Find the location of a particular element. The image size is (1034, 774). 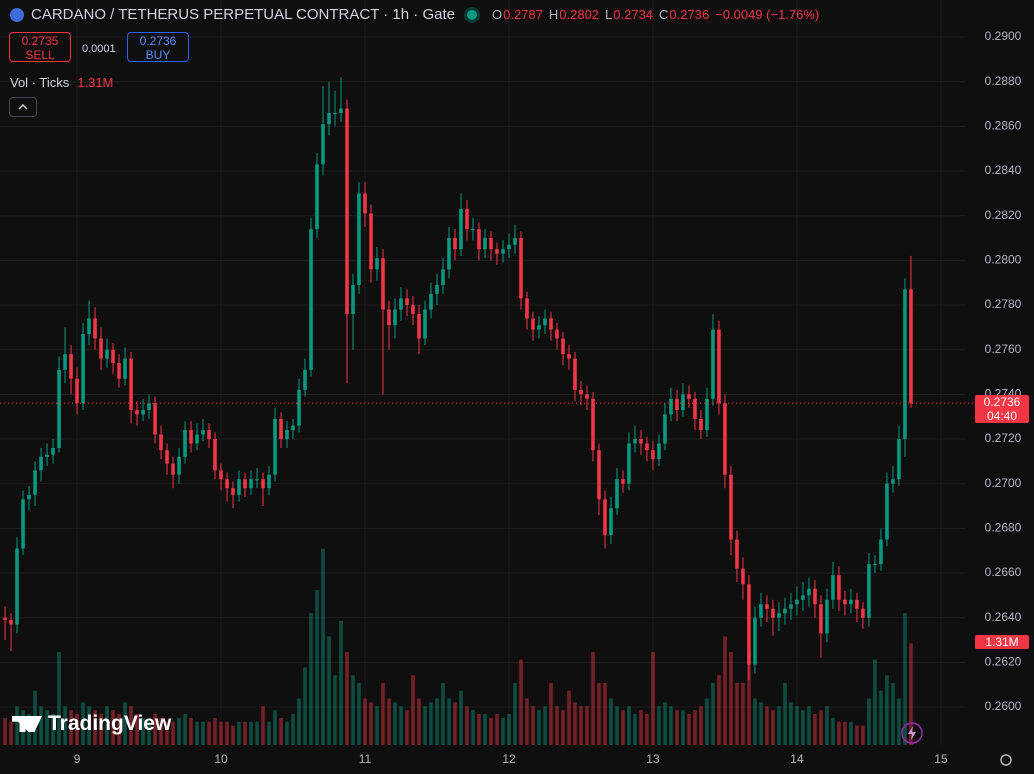

settings-icon is located at coordinates (1006, 760).